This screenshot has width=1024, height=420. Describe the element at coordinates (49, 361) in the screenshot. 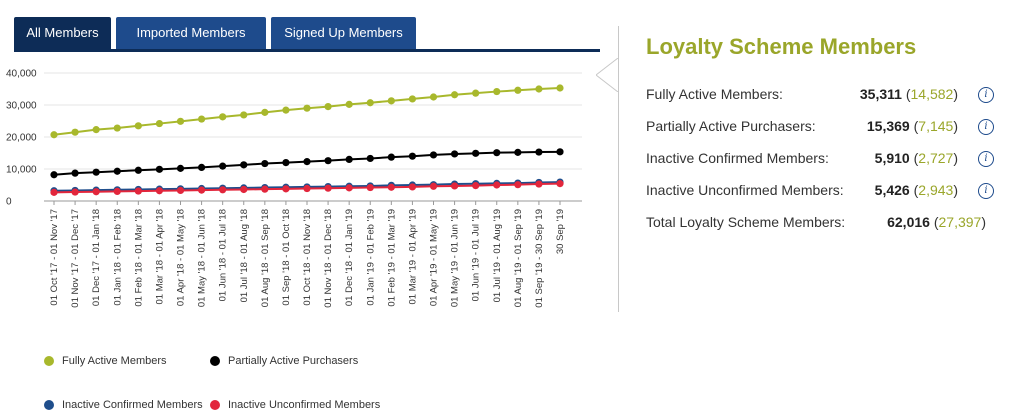

I see `legend-dot-fully-active` at that location.